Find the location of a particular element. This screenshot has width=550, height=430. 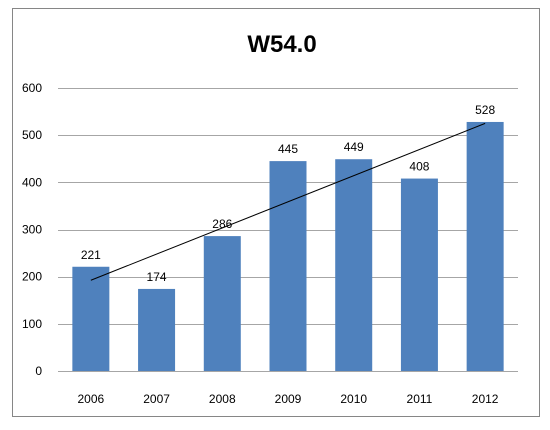

y-tick-label: 600 is located at coordinates (32, 88).